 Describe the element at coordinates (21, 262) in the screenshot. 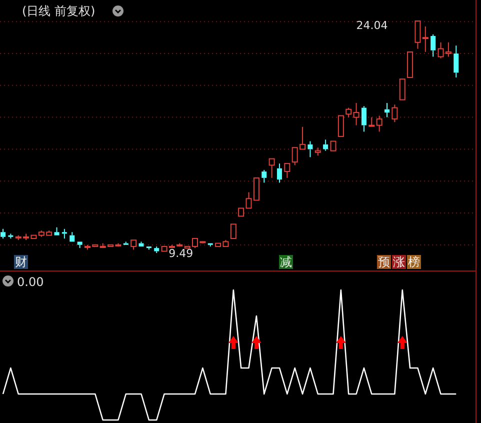

I see `text: 财` at that location.